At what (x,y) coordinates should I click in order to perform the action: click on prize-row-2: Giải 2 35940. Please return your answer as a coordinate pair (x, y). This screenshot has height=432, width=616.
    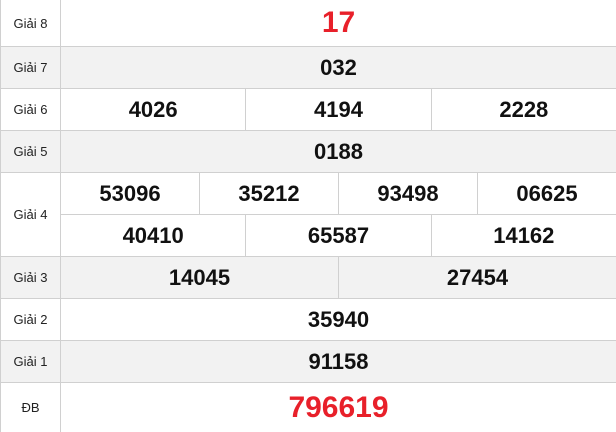
    Looking at the image, I should click on (308, 320).